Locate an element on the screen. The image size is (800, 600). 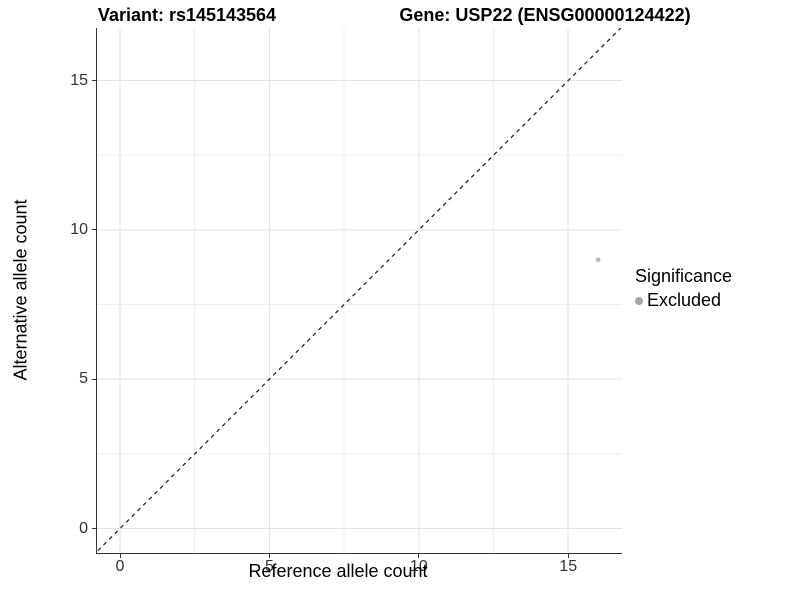
legend-item-excluded: Excluded is located at coordinates (683, 300).